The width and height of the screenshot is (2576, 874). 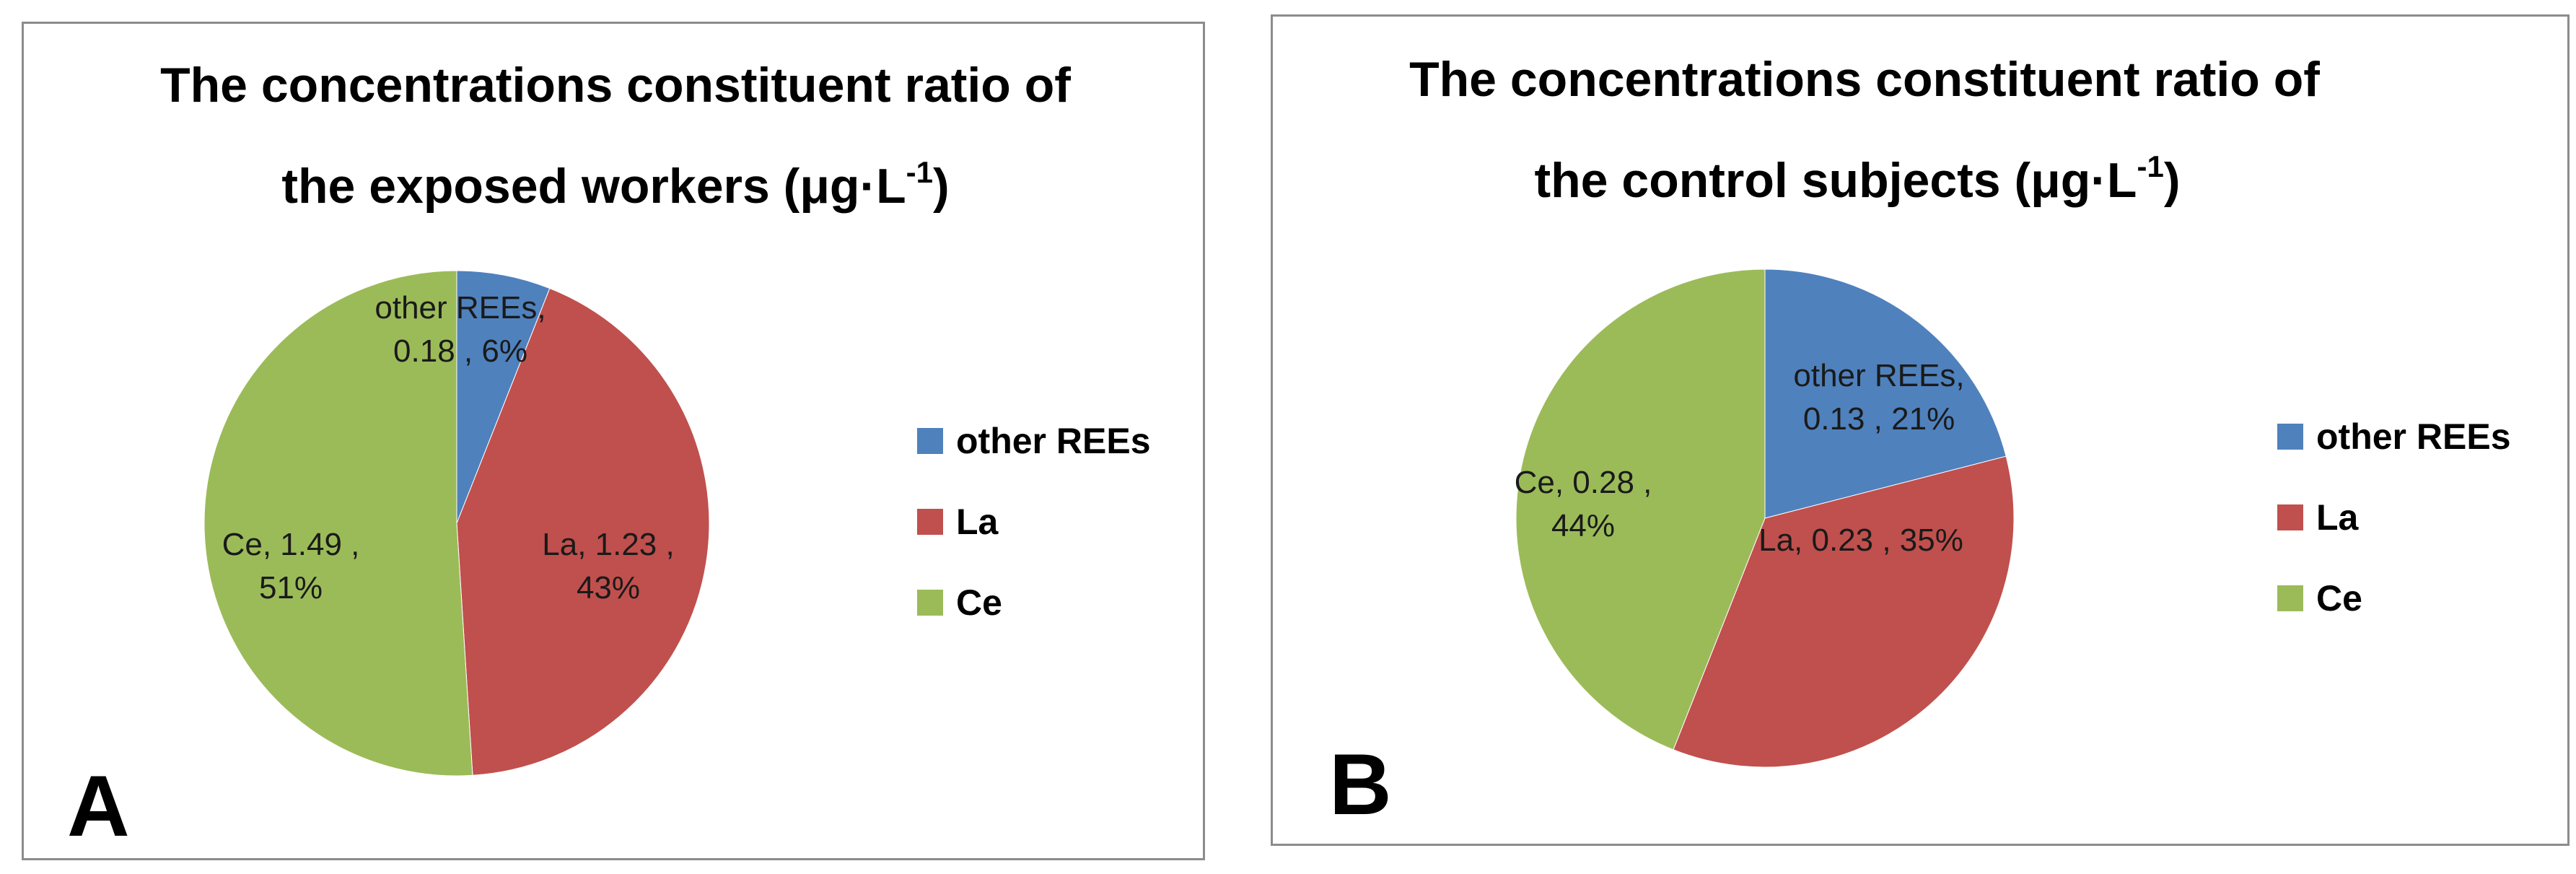 I want to click on panel-letter-a: A, so click(x=99, y=806).